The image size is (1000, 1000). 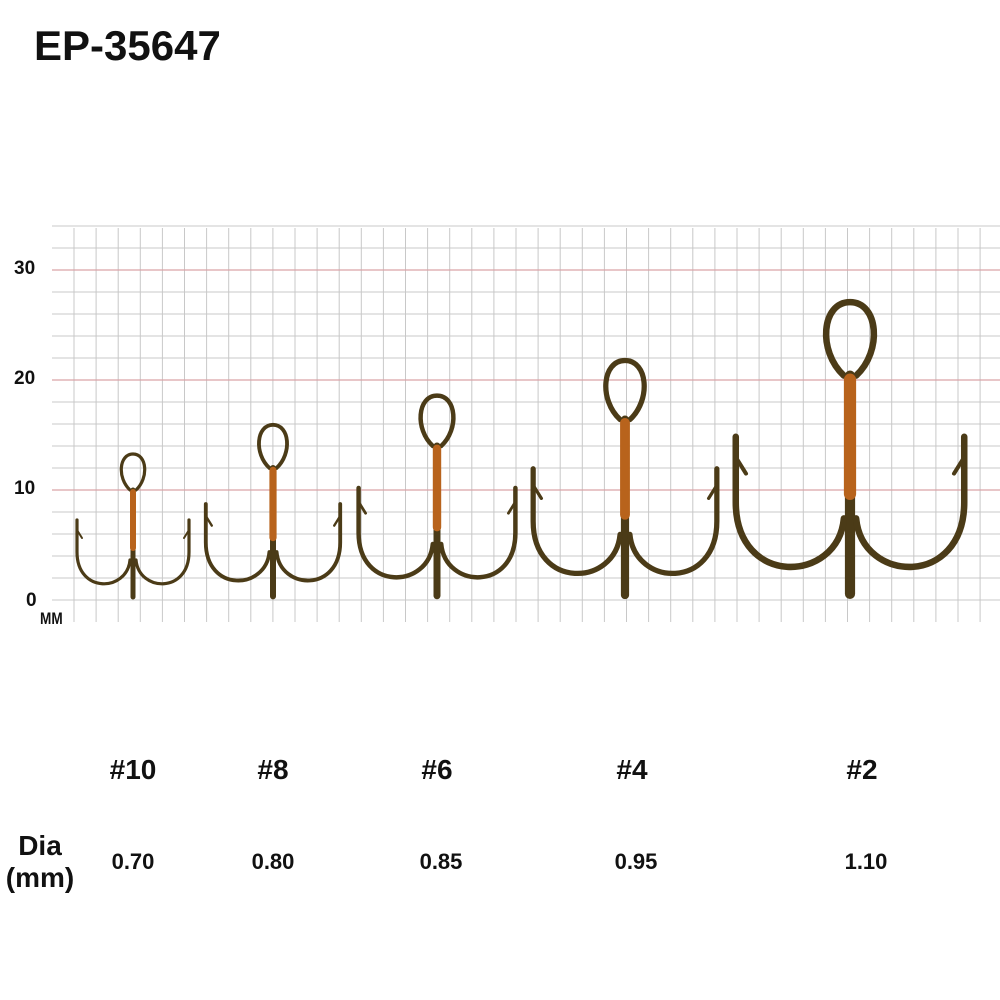 What do you see at coordinates (437, 769) in the screenshot?
I see `size-label: #6` at bounding box center [437, 769].